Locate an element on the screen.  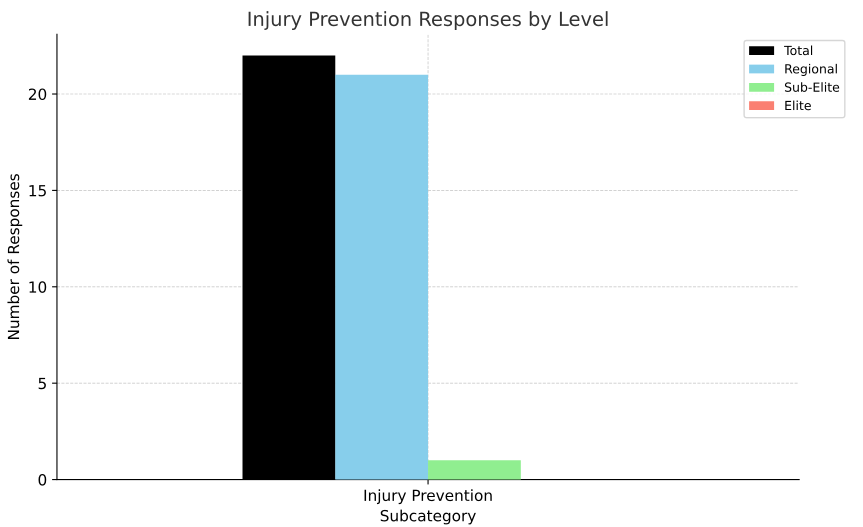
chart-title: Injury Prevention Responses by Level is located at coordinates (428, 20).